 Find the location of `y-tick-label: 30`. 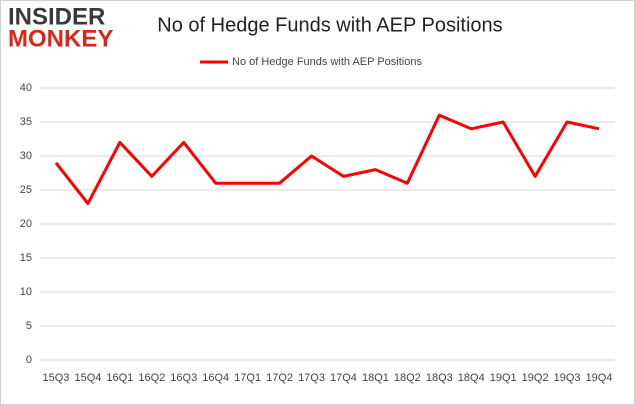

y-tick-label: 30 is located at coordinates (26, 156).